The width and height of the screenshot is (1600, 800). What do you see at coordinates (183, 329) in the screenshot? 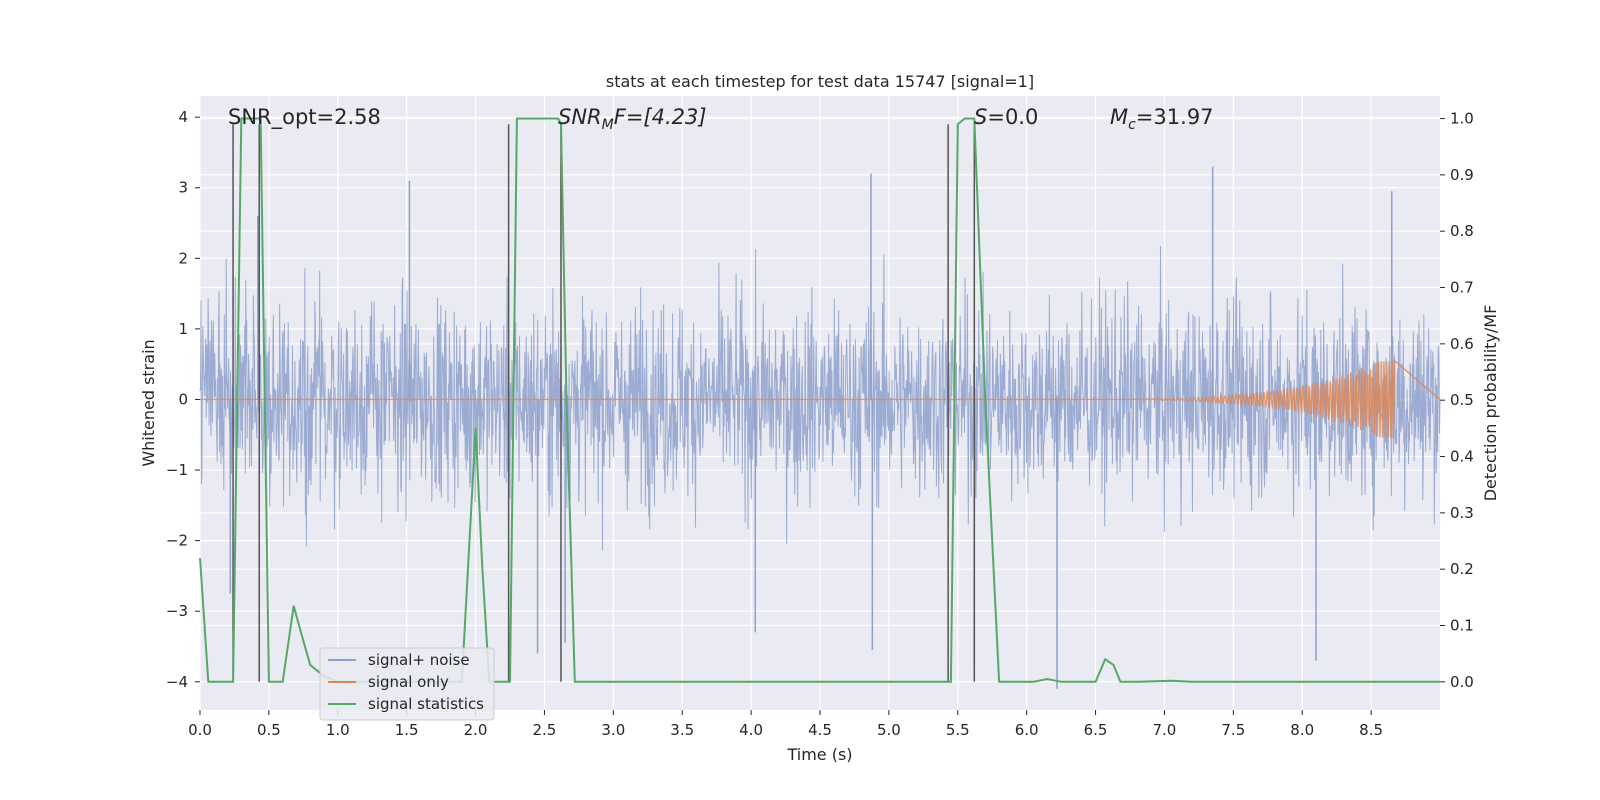
I see `y-tick-label: 1` at bounding box center [183, 329].